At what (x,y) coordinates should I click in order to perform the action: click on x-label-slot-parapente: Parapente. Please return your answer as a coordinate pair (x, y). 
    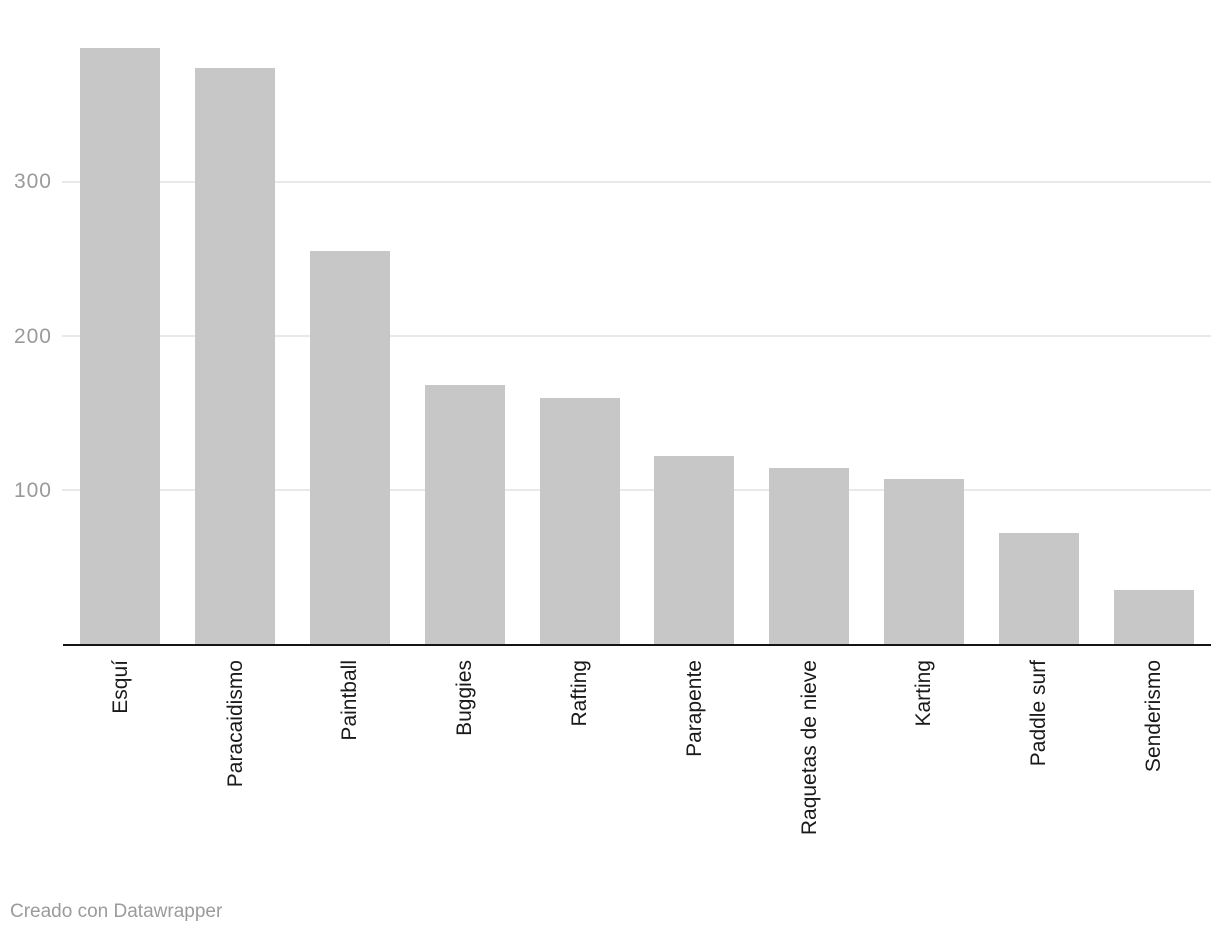
    Looking at the image, I should click on (694, 767).